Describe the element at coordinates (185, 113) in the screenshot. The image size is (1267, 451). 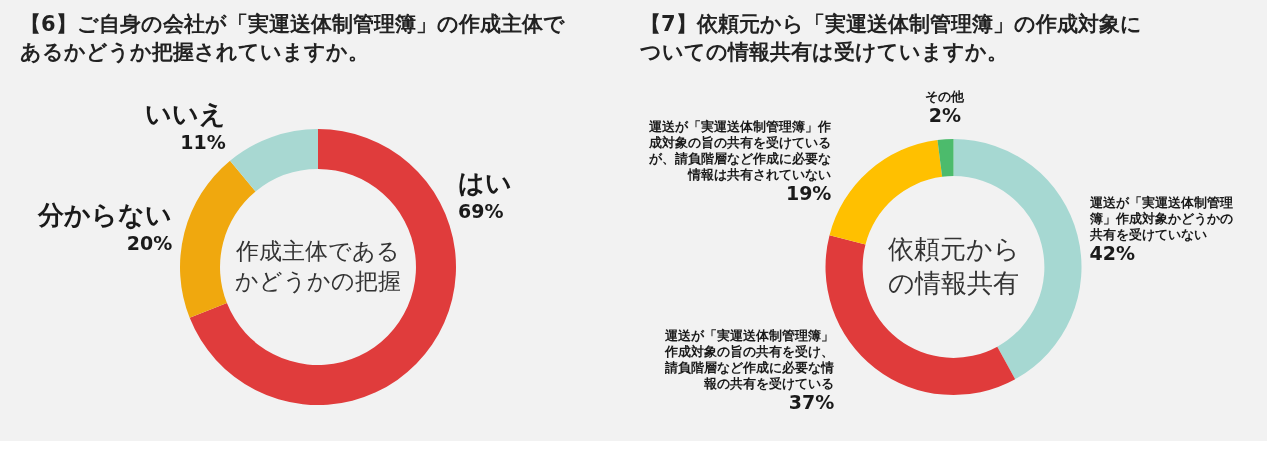
I see `slice-label: いいえ` at that location.